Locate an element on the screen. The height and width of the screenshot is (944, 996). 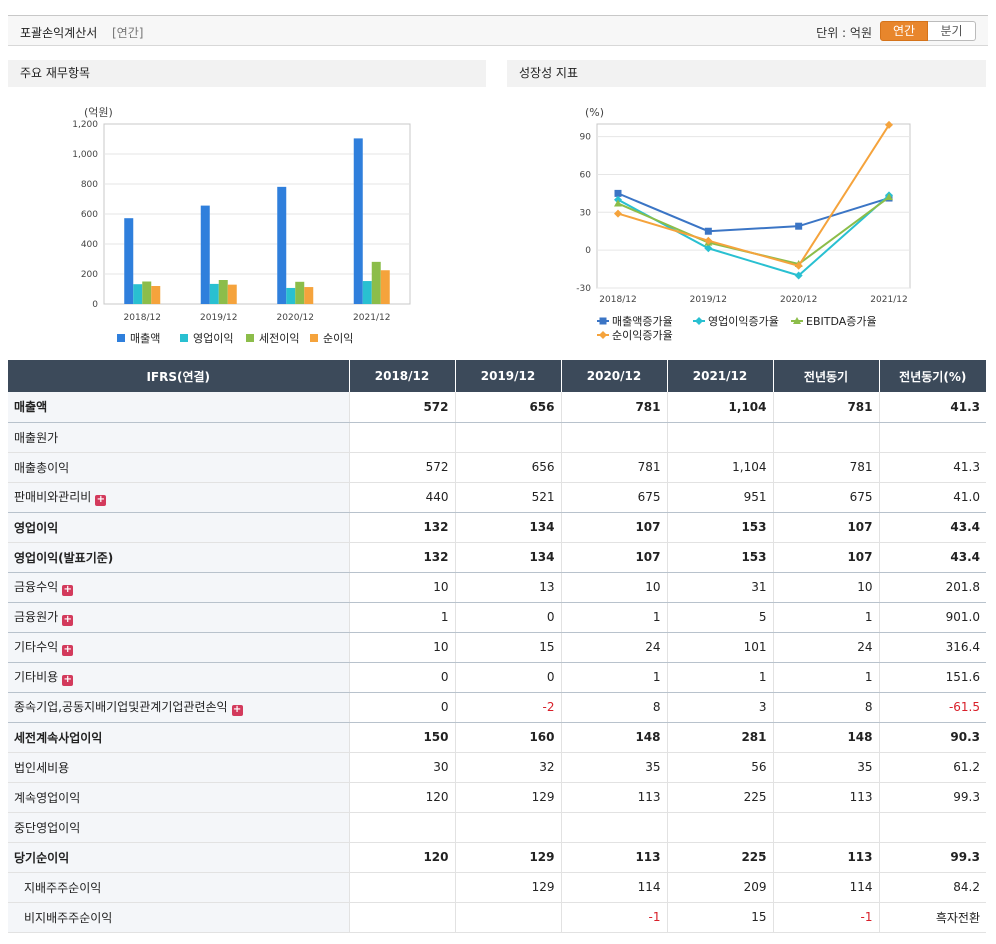
table-cell: 225 is located at coordinates (720, 857).